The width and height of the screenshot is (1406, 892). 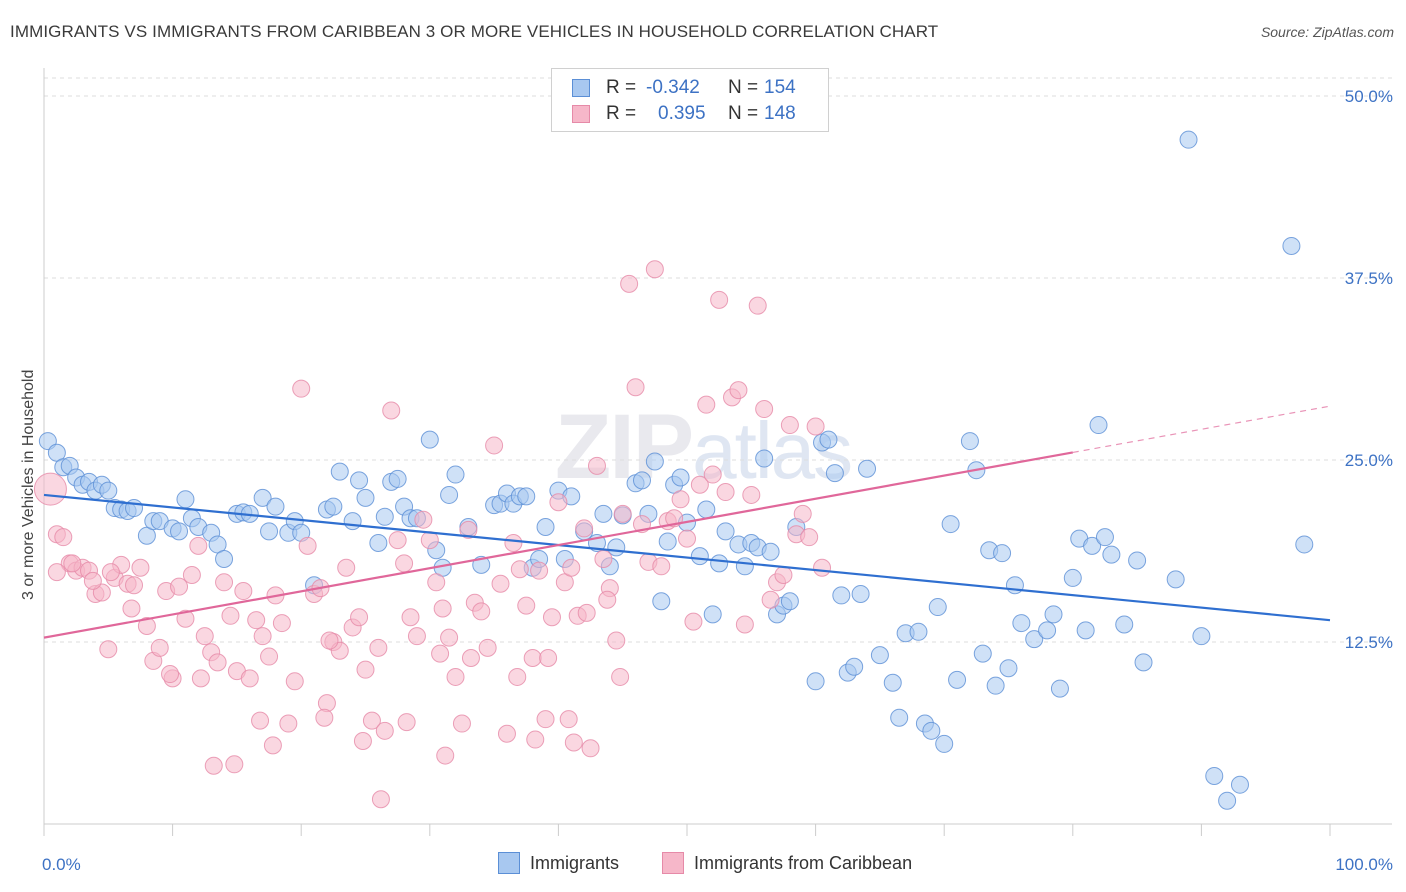 I want to click on trend-line-caribbean-extension, so click(x=1201, y=429).